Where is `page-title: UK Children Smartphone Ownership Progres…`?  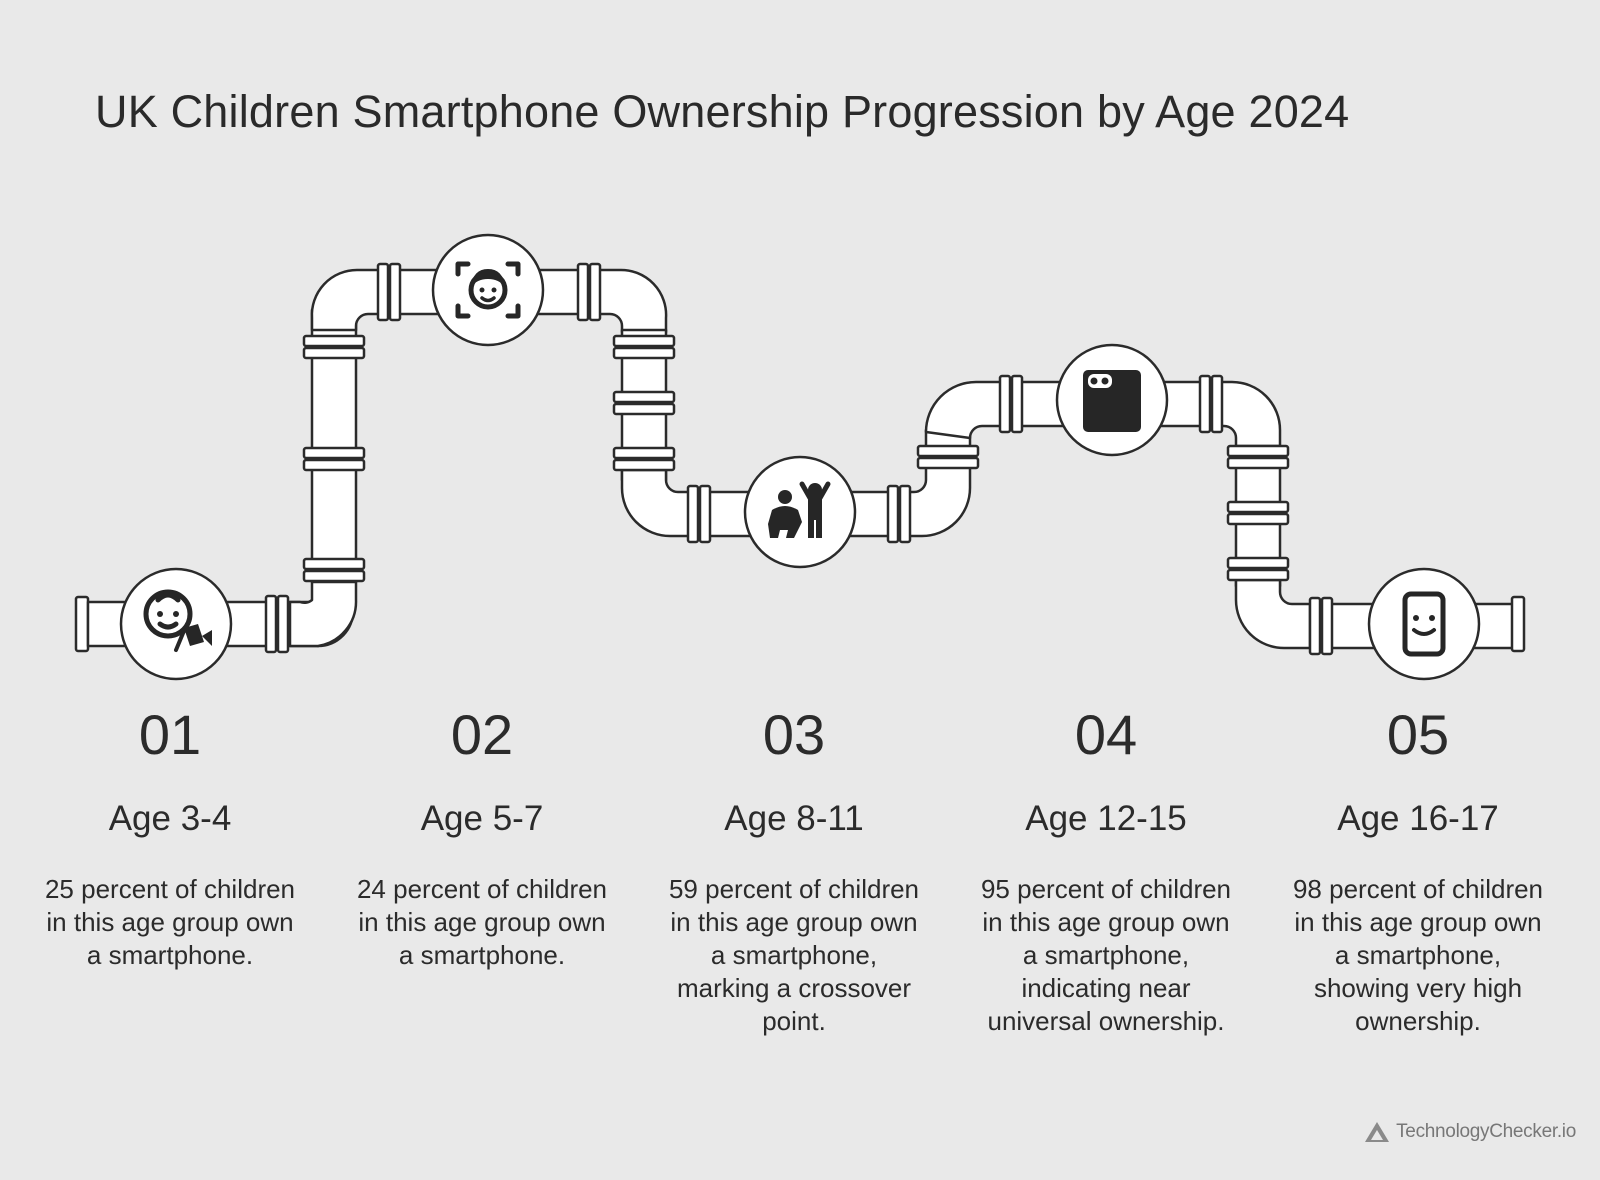 page-title: UK Children Smartphone Ownership Progres… is located at coordinates (722, 111).